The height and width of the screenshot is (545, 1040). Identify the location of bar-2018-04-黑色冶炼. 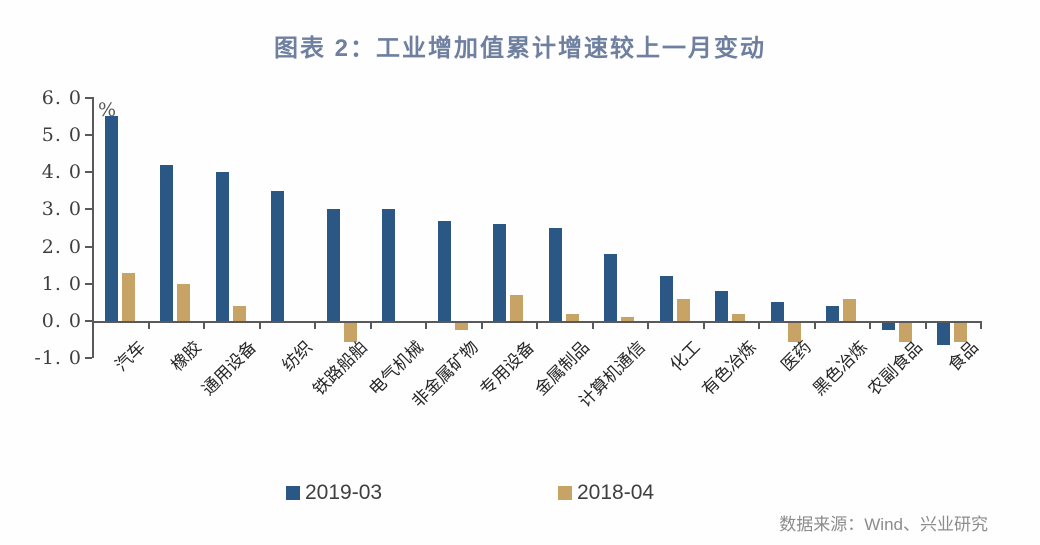
(850, 309).